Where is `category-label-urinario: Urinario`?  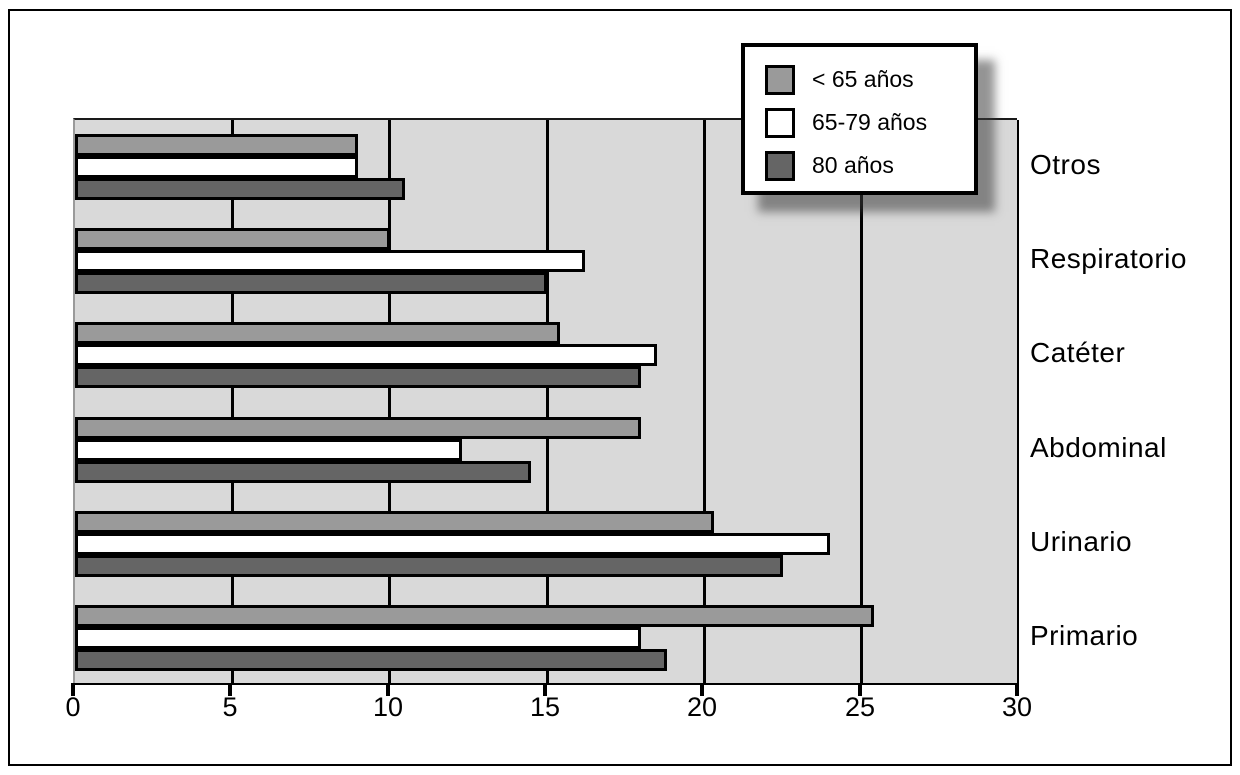
category-label-urinario: Urinario is located at coordinates (1081, 541).